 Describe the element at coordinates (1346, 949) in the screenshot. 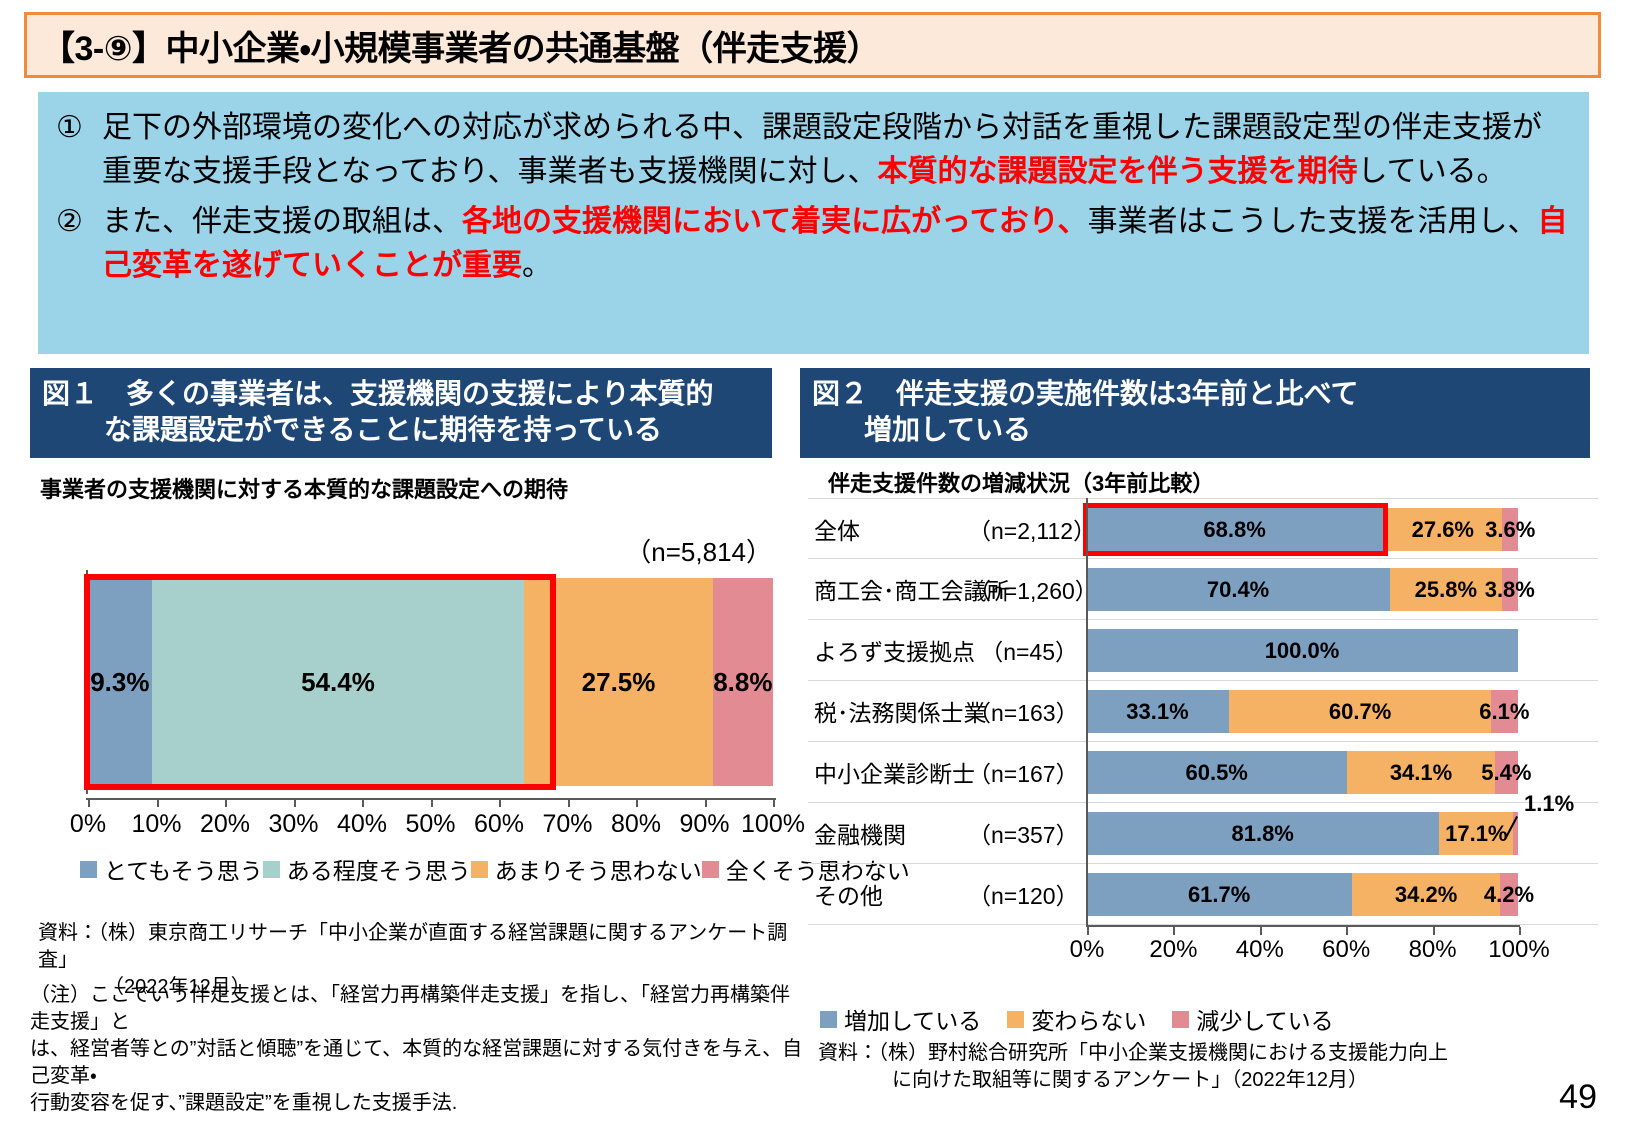

I see `figure2-tick-label: 60%` at that location.